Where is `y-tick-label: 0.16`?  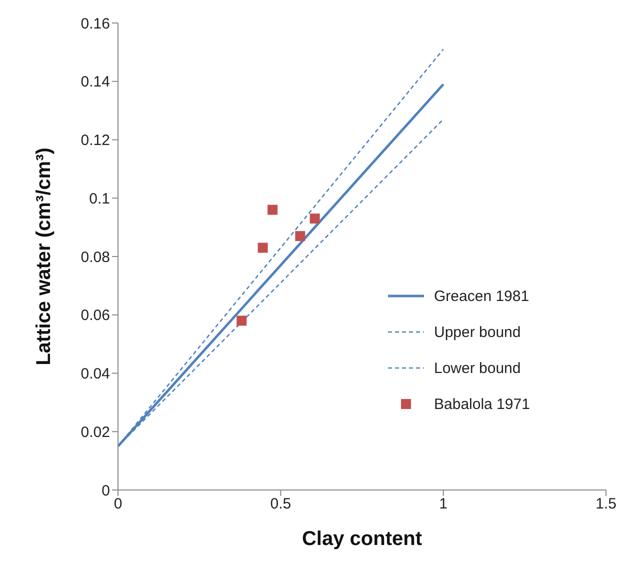 y-tick-label: 0.16 is located at coordinates (95, 23).